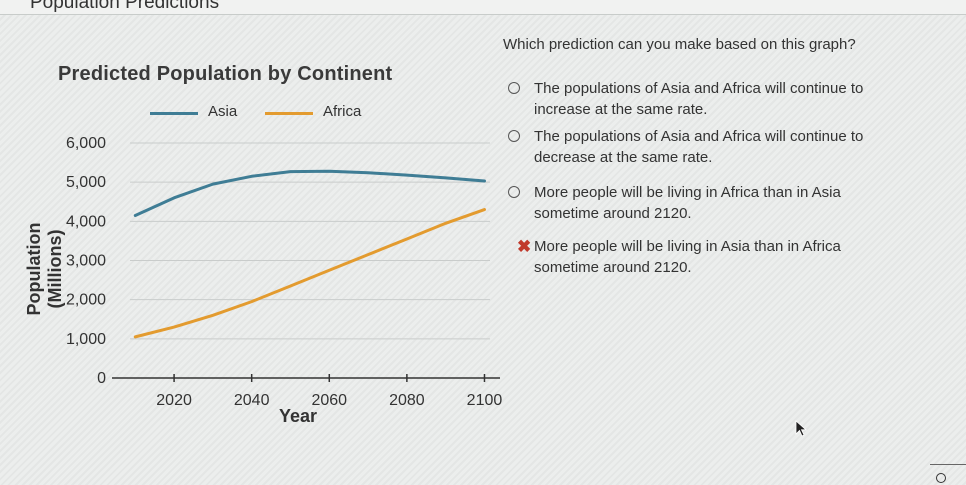 Image resolution: width=966 pixels, height=485 pixels. Describe the element at coordinates (223, 111) in the screenshot. I see `legend-label-asia: Asia` at that location.